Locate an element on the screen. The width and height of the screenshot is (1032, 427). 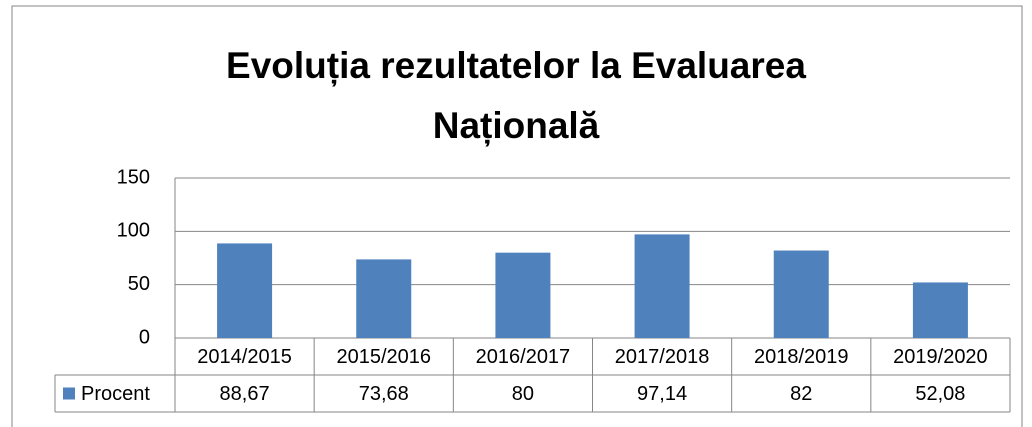
x-tick-label: 2014/2015 is located at coordinates (244, 357).